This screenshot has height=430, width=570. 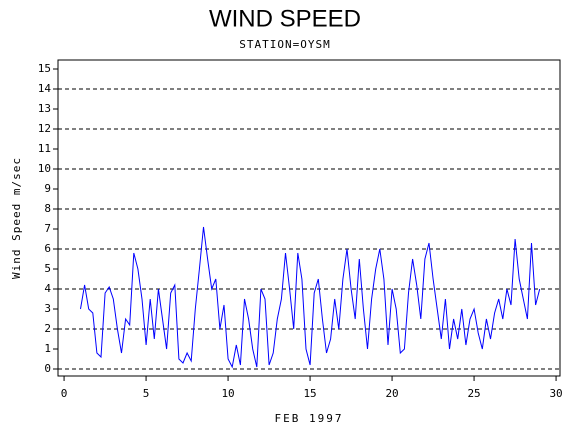 What do you see at coordinates (391, 393) in the screenshot?
I see `x-tick-label: 20` at bounding box center [391, 393].